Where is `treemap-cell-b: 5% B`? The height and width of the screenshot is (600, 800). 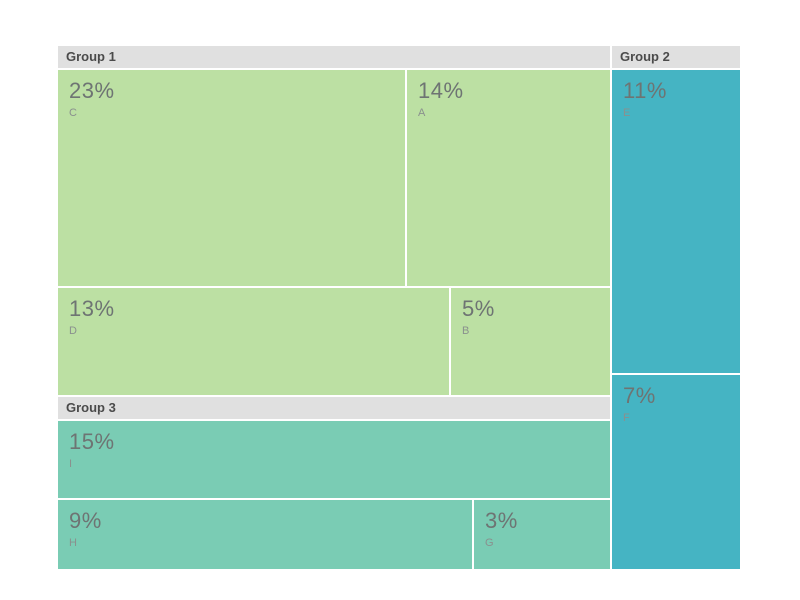 treemap-cell-b: 5% B is located at coordinates (530, 341).